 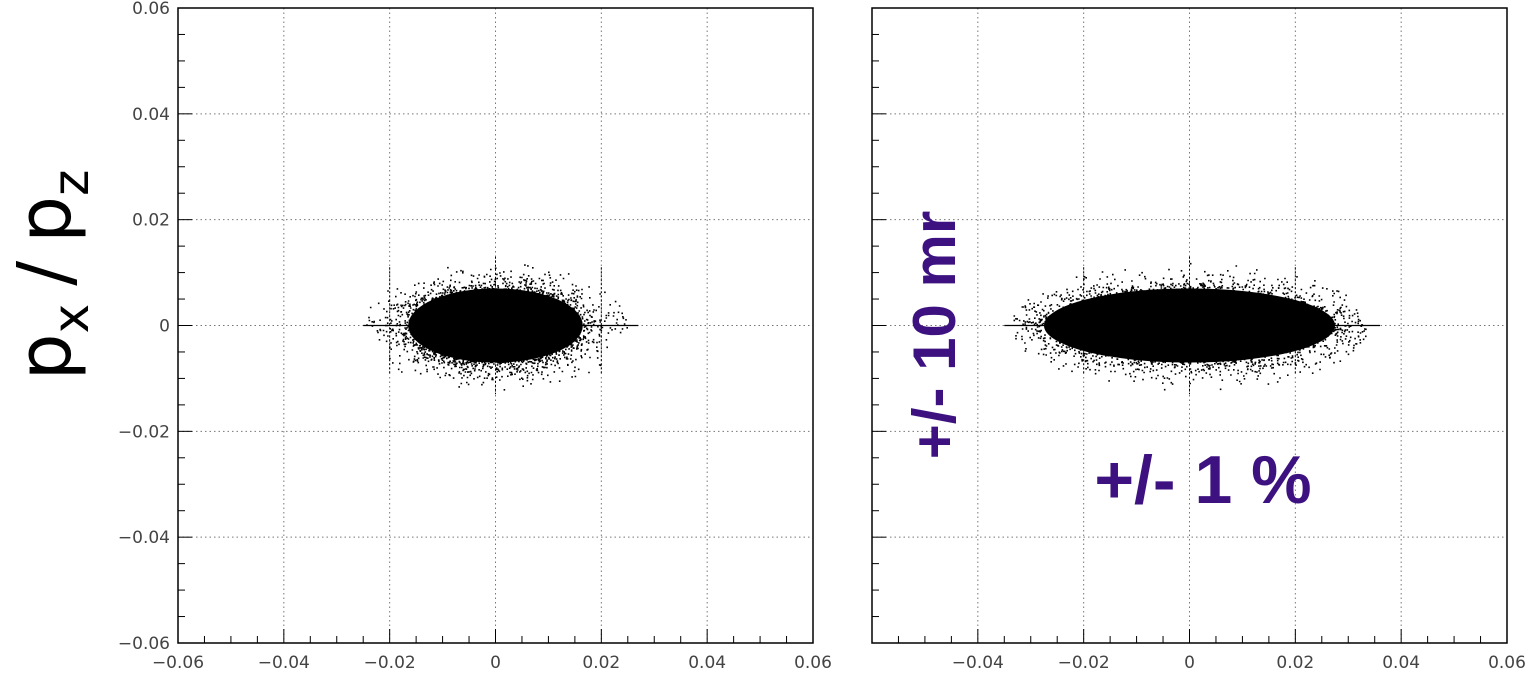 I want to click on annotation-horizontal: +/- 1 %, so click(x=1202, y=480).